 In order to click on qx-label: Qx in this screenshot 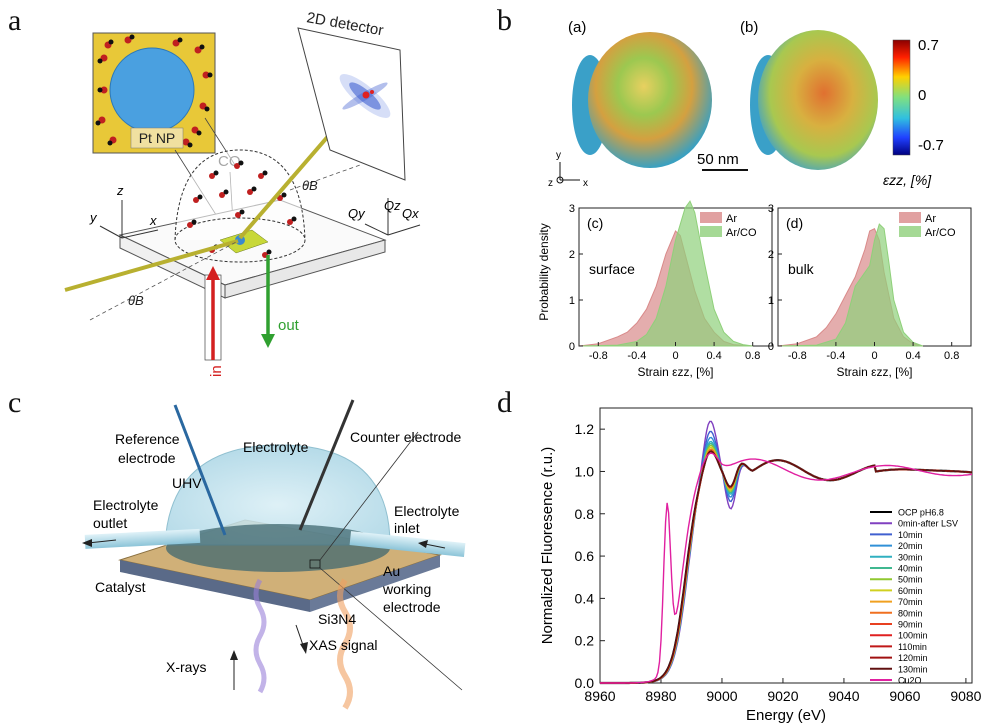, I will do `click(410, 213)`.